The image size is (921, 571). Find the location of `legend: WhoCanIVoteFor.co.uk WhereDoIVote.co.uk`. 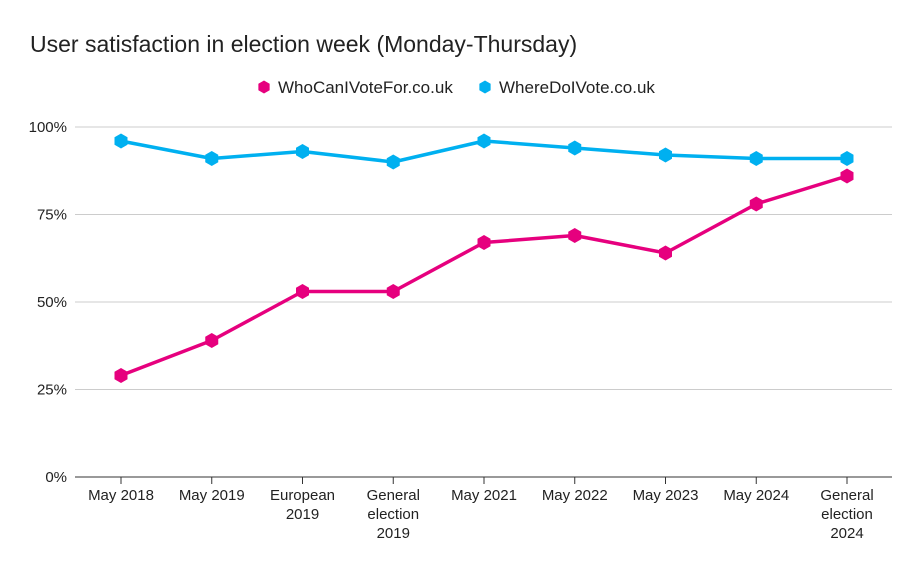

legend: WhoCanIVoteFor.co.uk WhereDoIVote.co.uk is located at coordinates (456, 87).